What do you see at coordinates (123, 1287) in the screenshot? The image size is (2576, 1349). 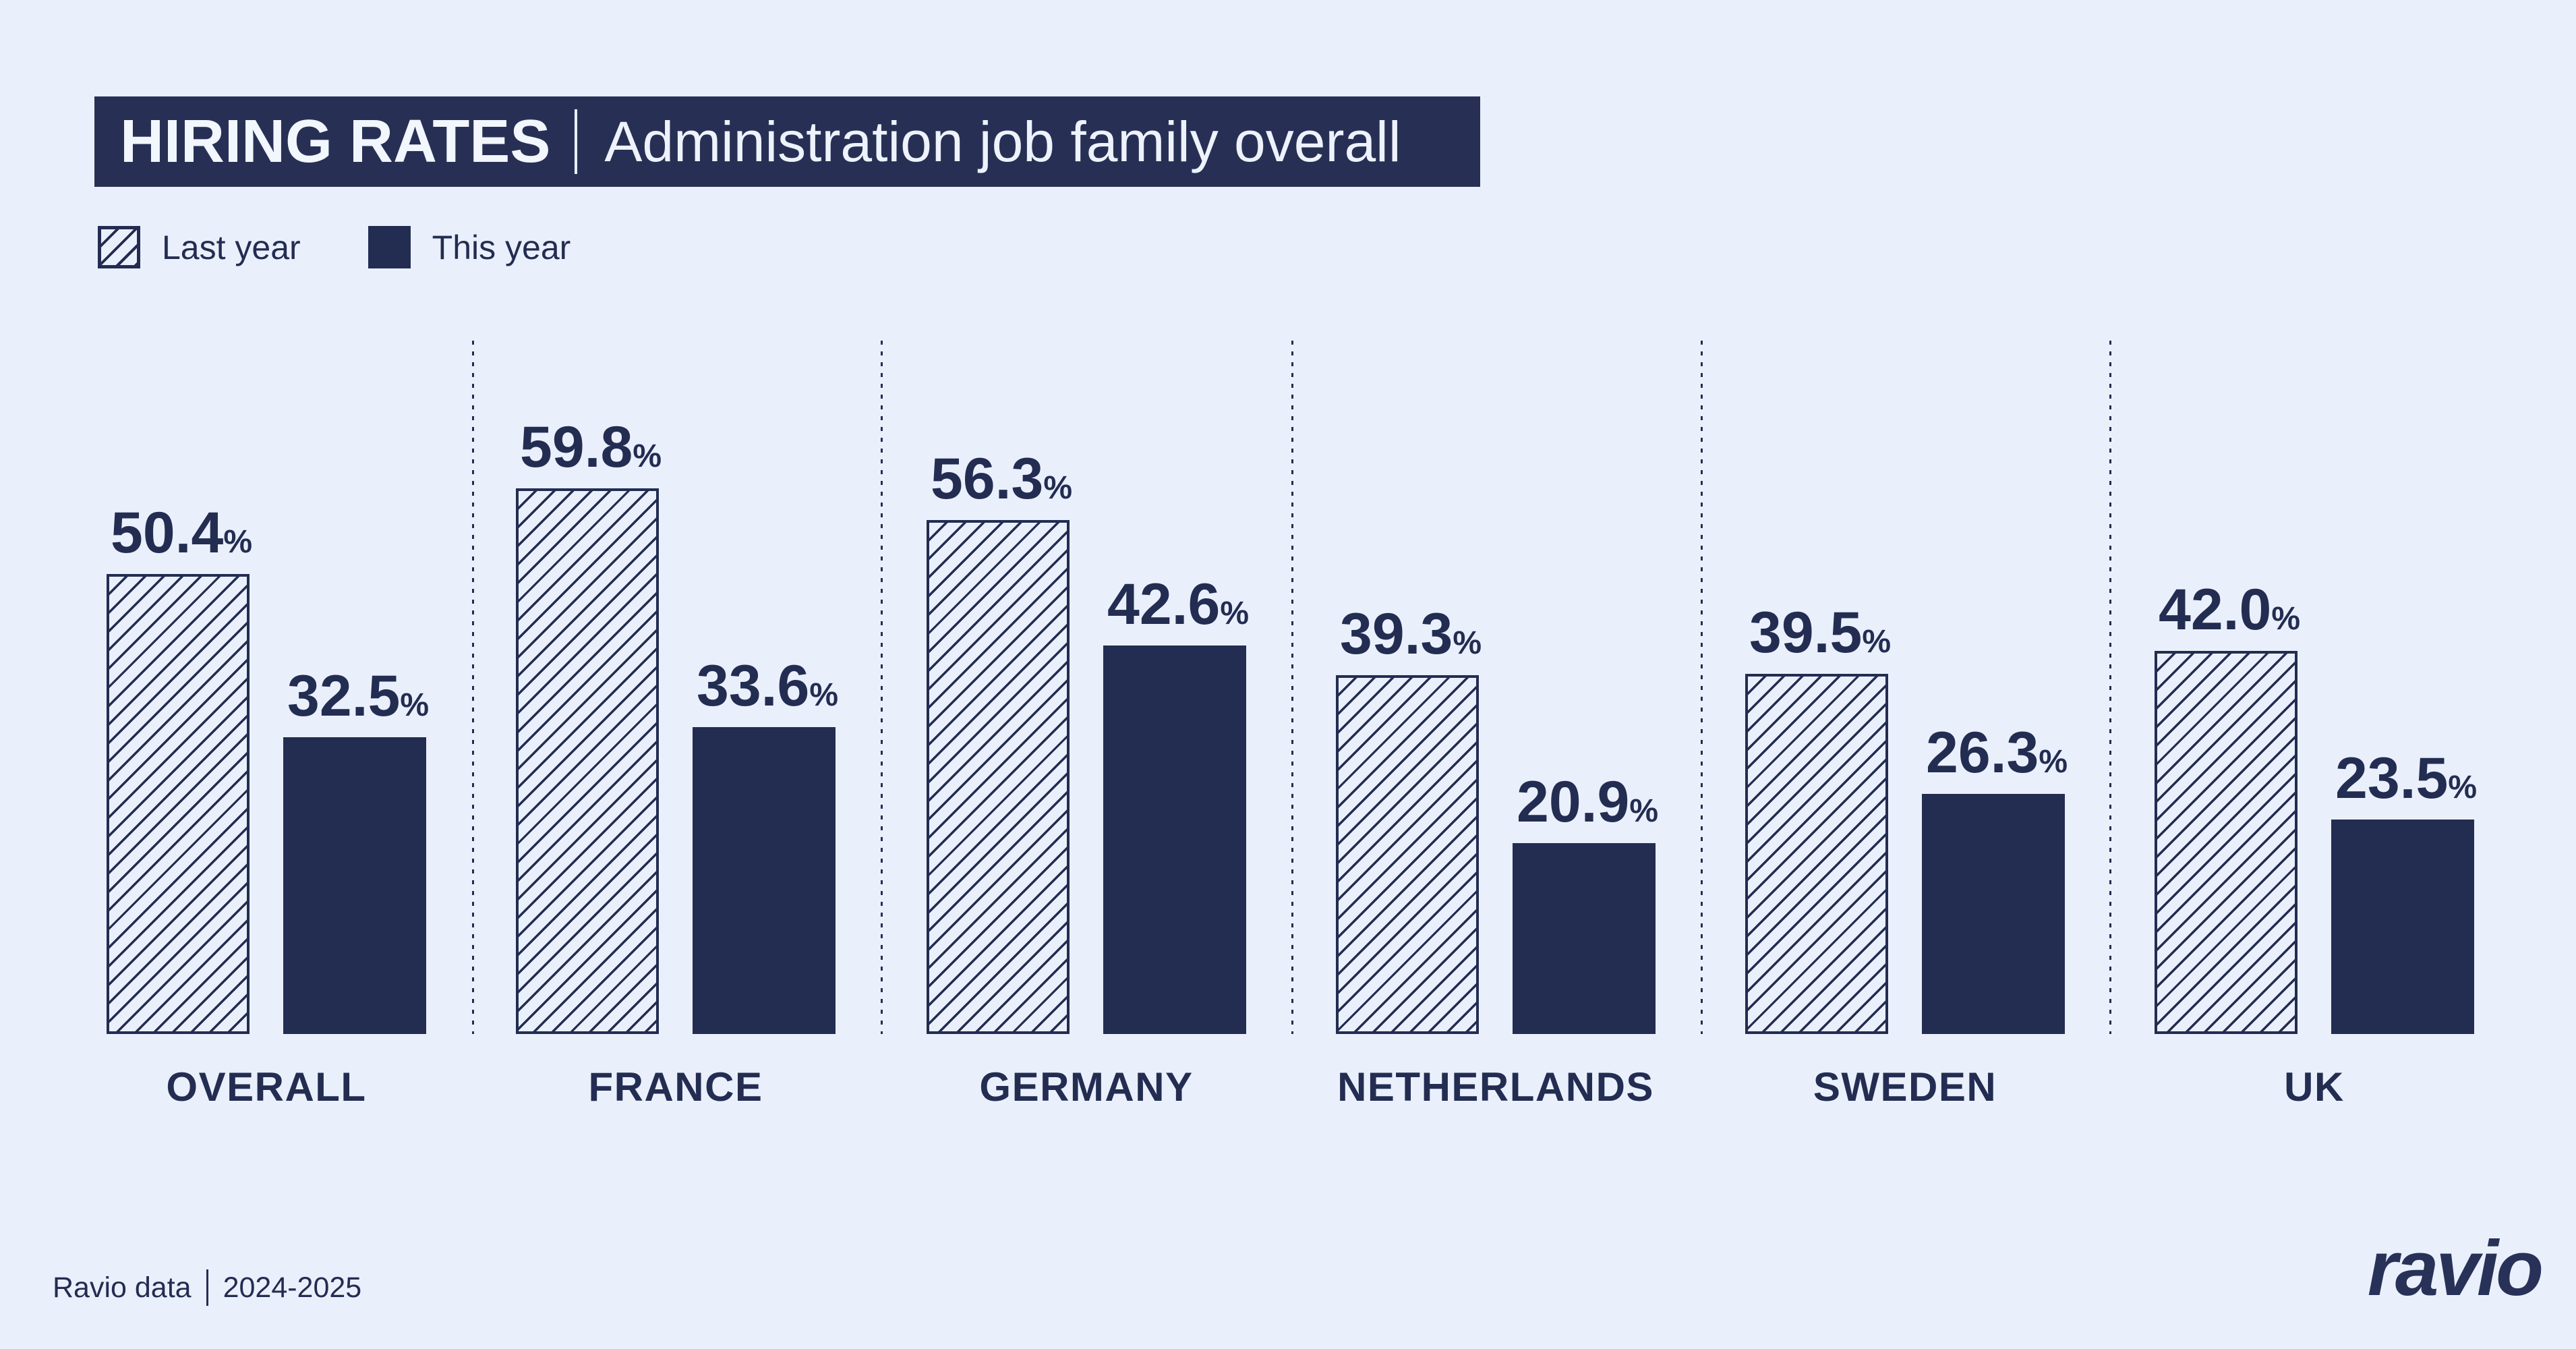 I see `footer-source: Ravio data` at bounding box center [123, 1287].